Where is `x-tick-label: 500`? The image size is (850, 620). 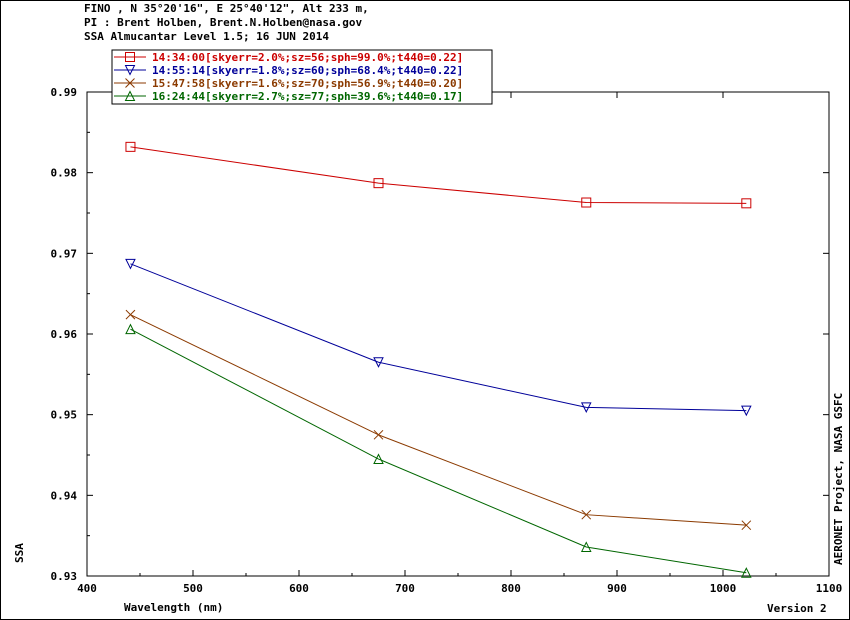 x-tick-label: 500 is located at coordinates (193, 588).